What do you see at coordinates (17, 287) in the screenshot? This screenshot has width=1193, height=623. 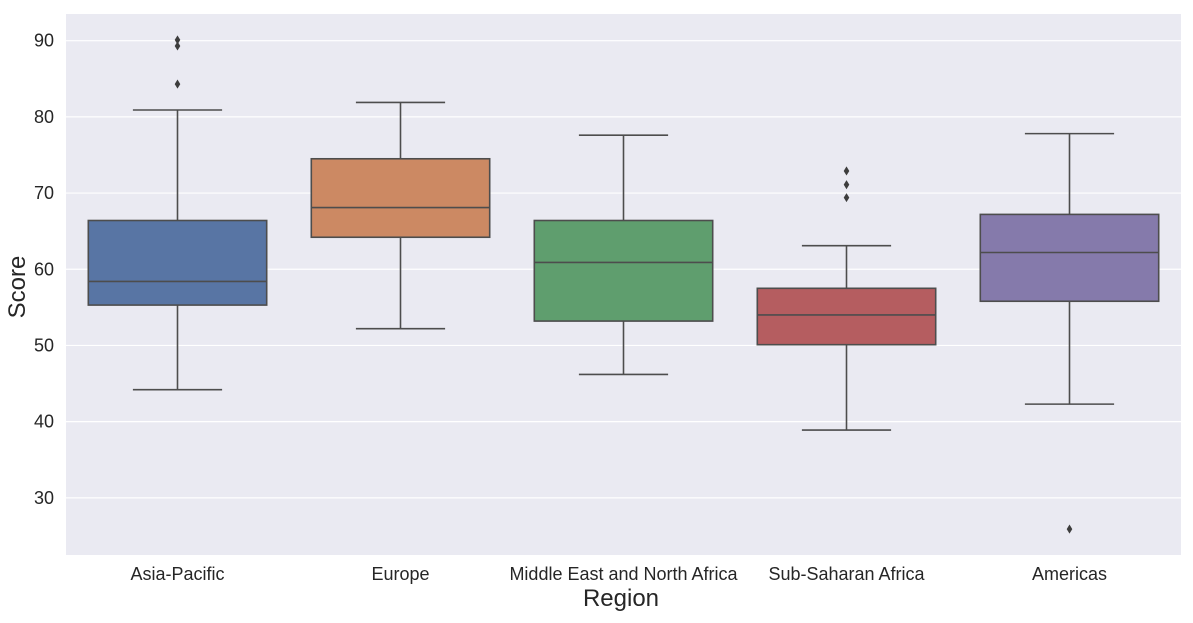 I see `y-axis-title: Score` at bounding box center [17, 287].